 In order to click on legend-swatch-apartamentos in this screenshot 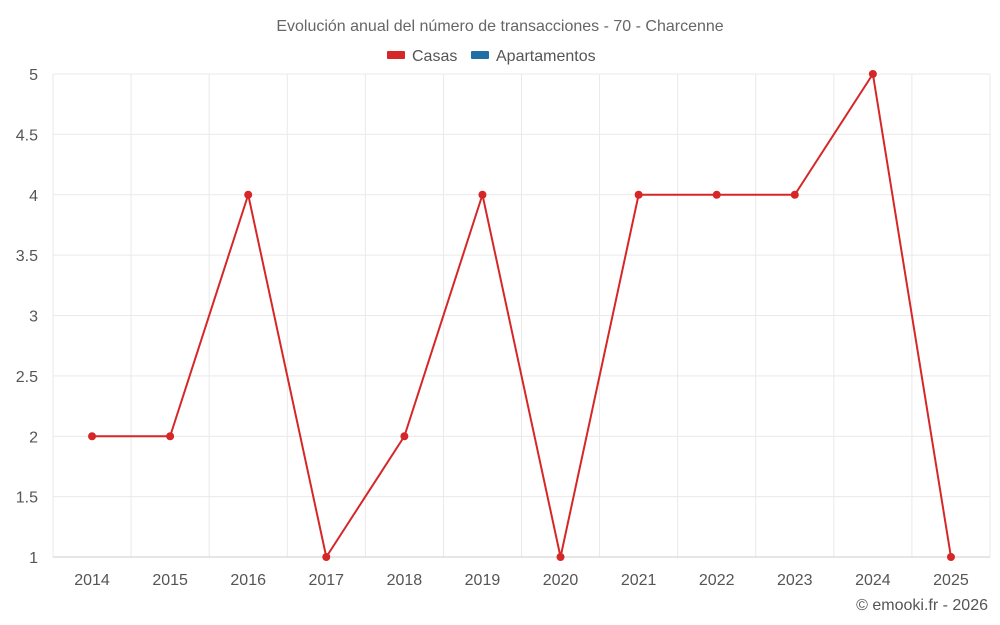, I will do `click(480, 55)`.